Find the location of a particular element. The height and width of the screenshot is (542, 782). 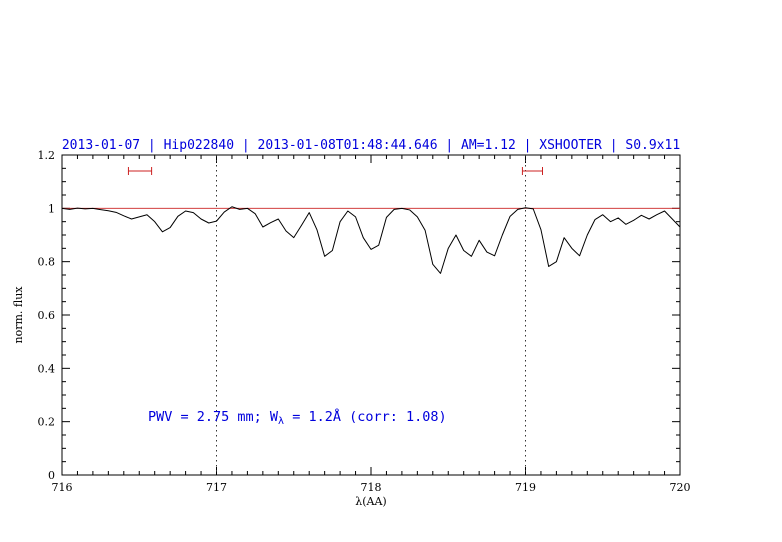

x-axis-label: λ(AA) is located at coordinates (370, 501).